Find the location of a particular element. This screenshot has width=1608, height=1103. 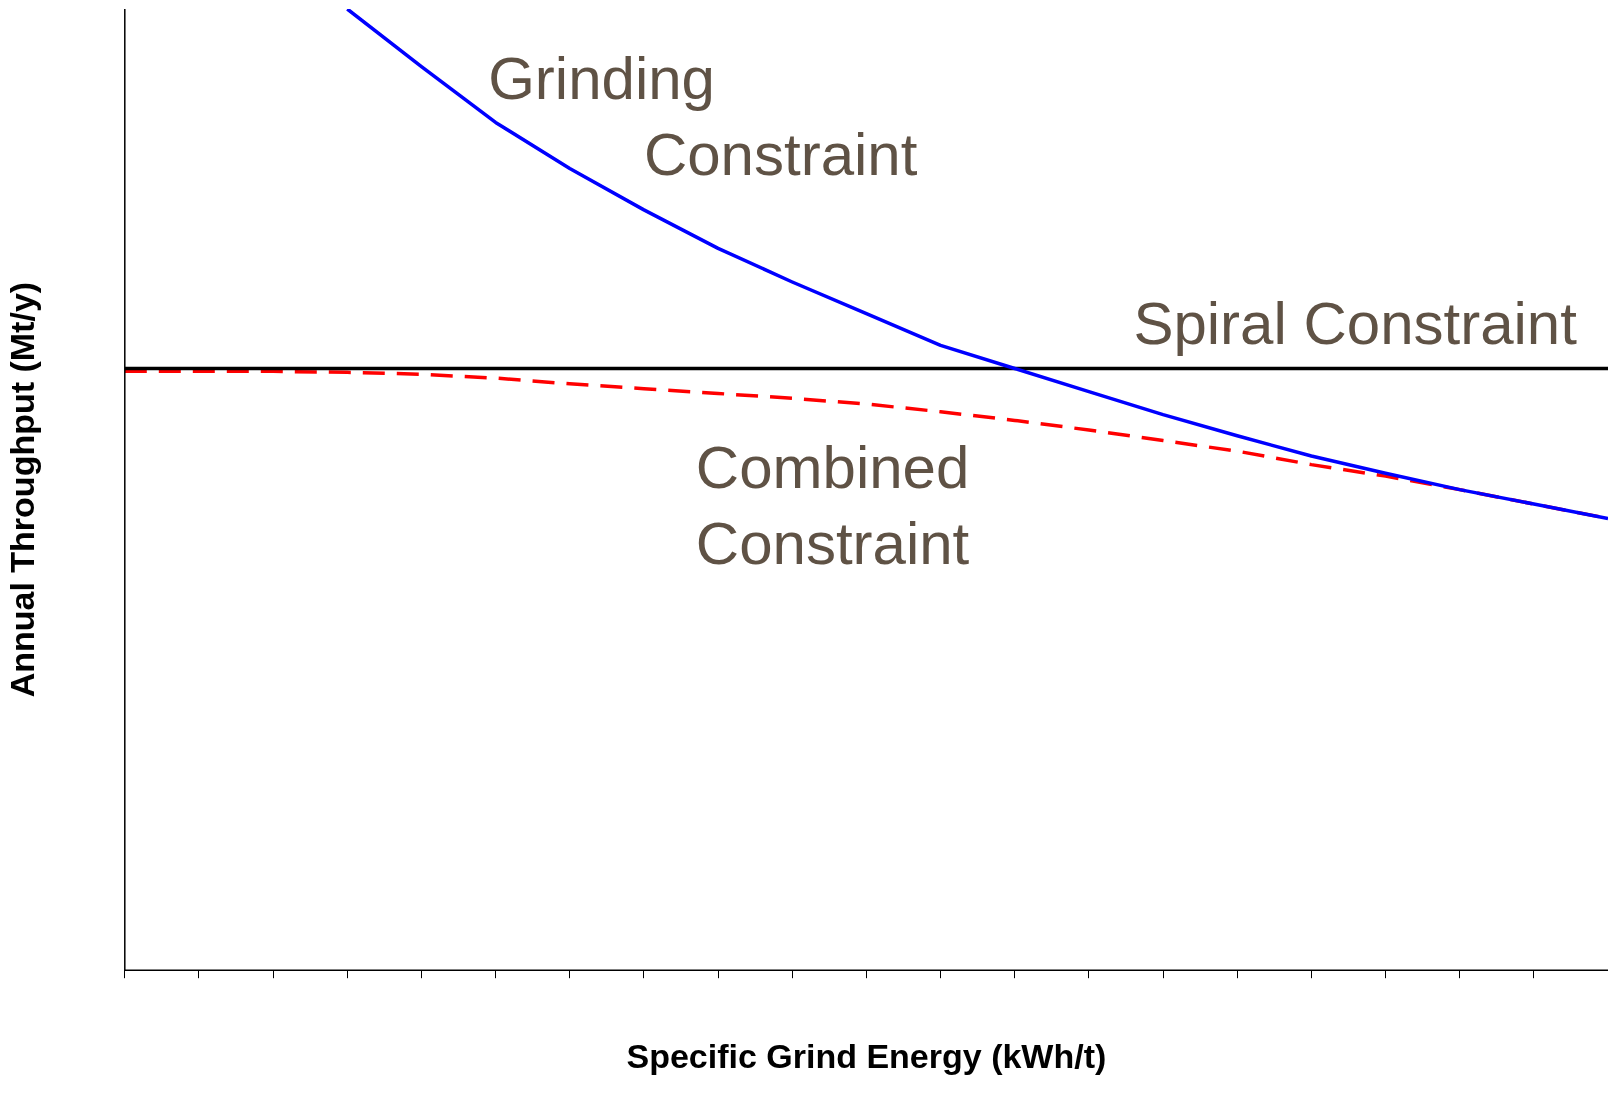

series-label: Spiral Constraint is located at coordinates (1355, 323).